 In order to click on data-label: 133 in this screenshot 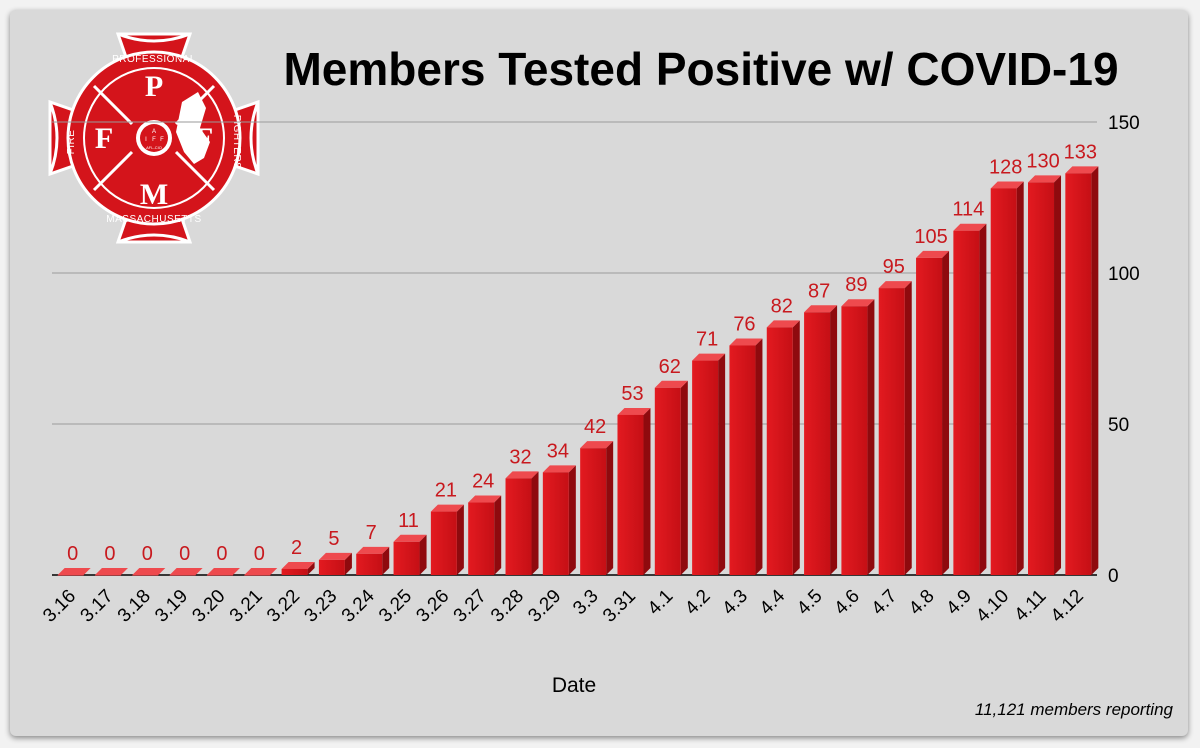, I will do `click(1080, 152)`.